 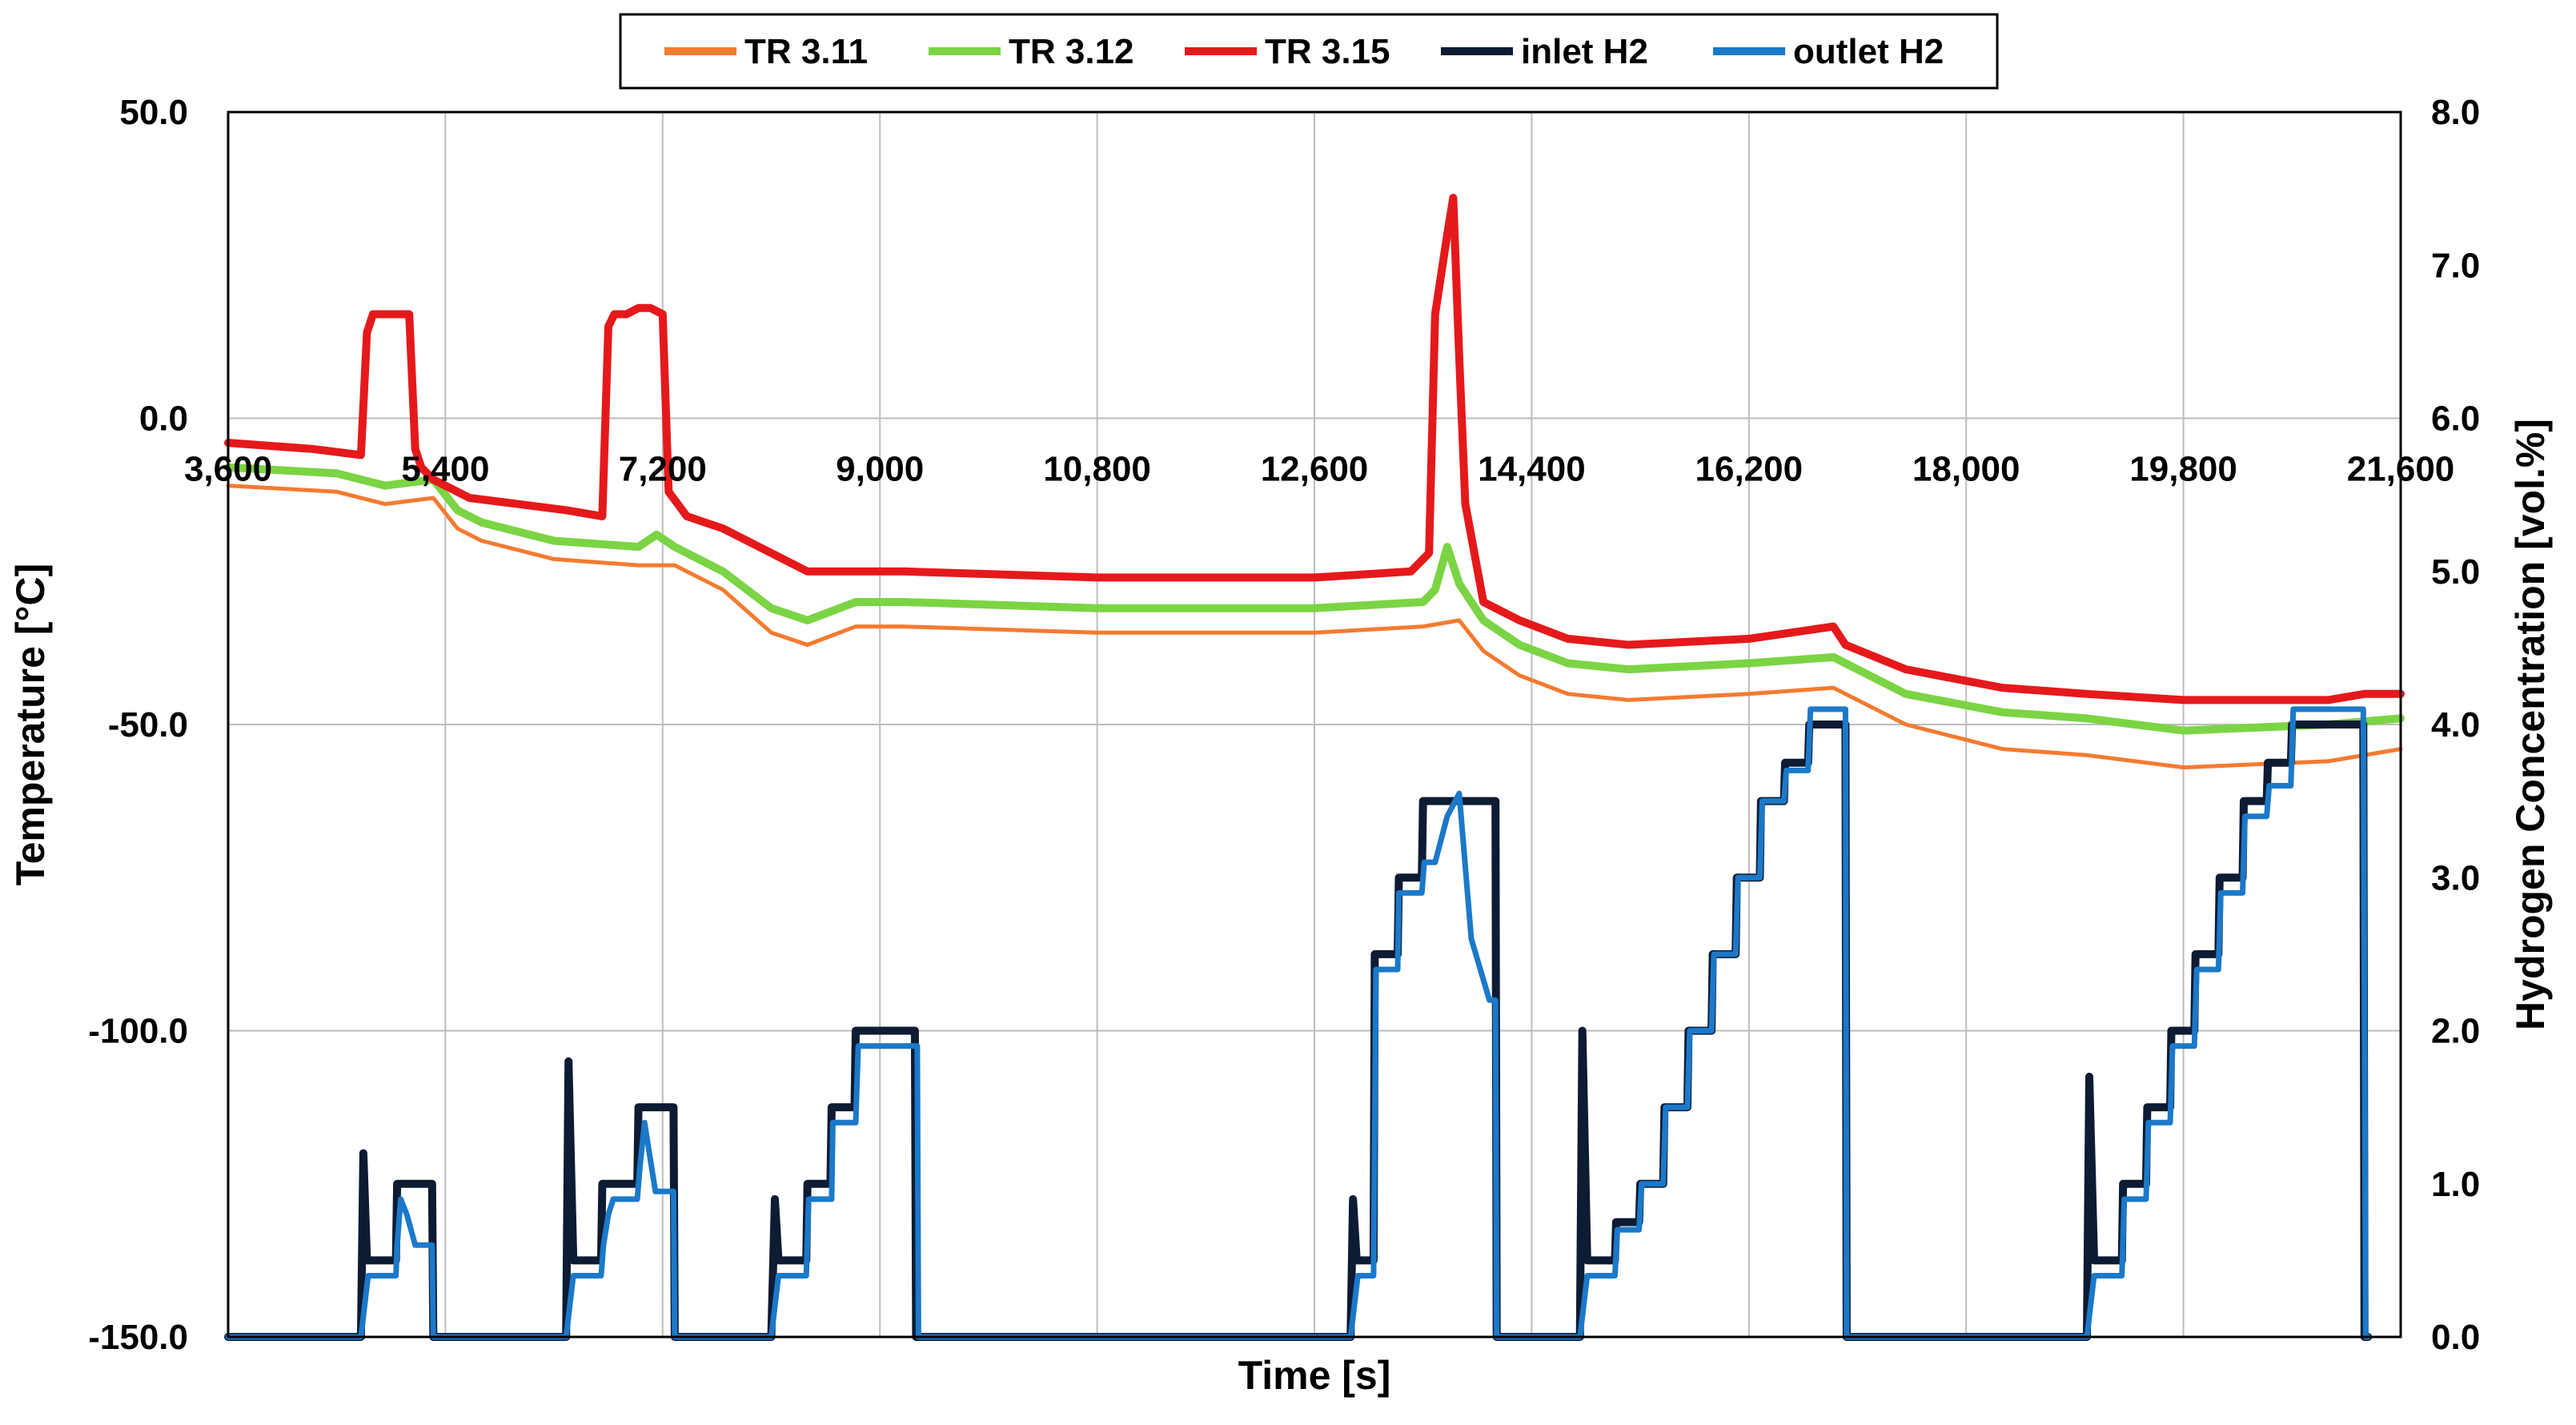 What do you see at coordinates (1869, 52) in the screenshot?
I see `legend-label: outlet H2` at bounding box center [1869, 52].